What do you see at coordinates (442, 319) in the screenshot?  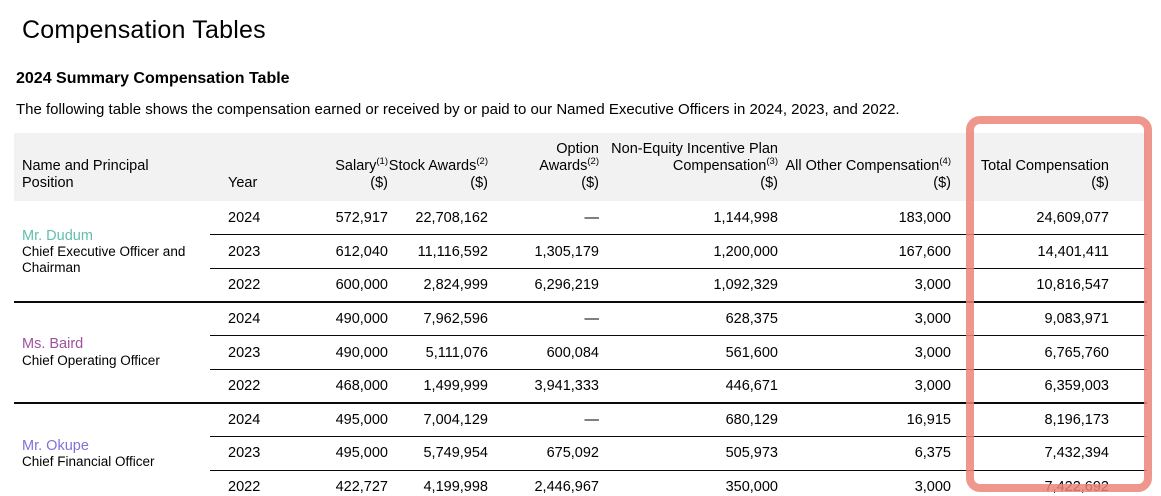 I see `stock-awards-cell: 7,962,596` at bounding box center [442, 319].